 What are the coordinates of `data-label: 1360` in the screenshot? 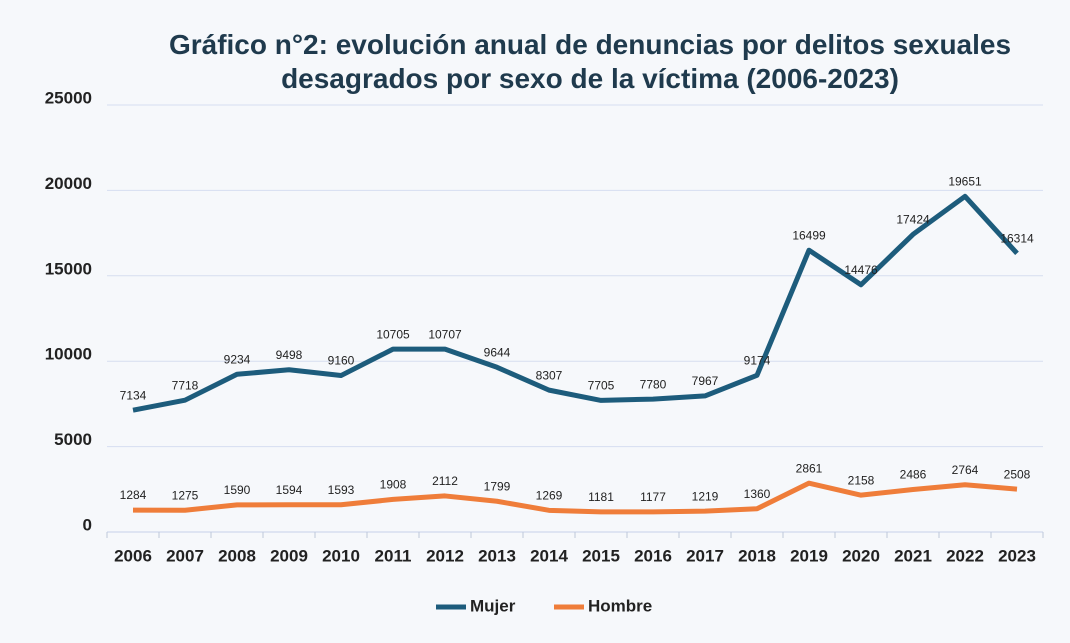 It's located at (757, 494).